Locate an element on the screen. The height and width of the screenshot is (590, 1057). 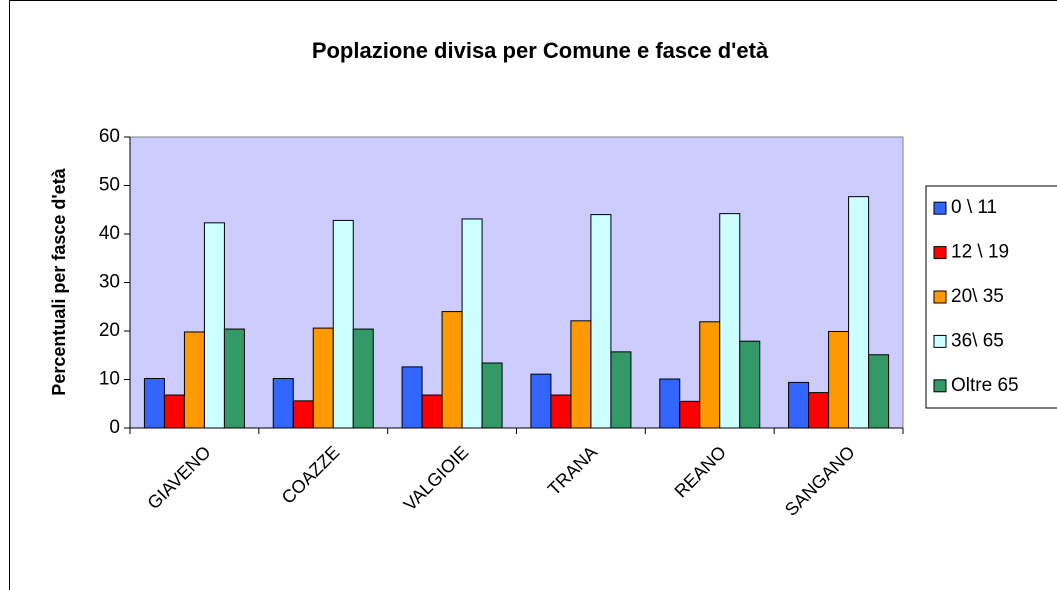
x-tick-label: SANGANO is located at coordinates (820, 481).